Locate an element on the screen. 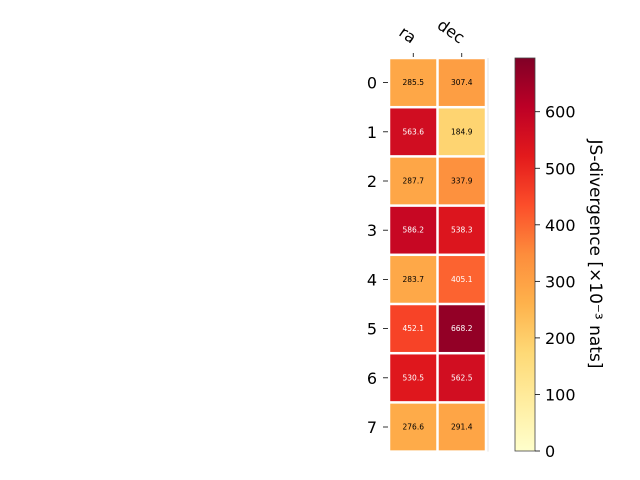  cell-value-label: 337.9 is located at coordinates (462, 181).